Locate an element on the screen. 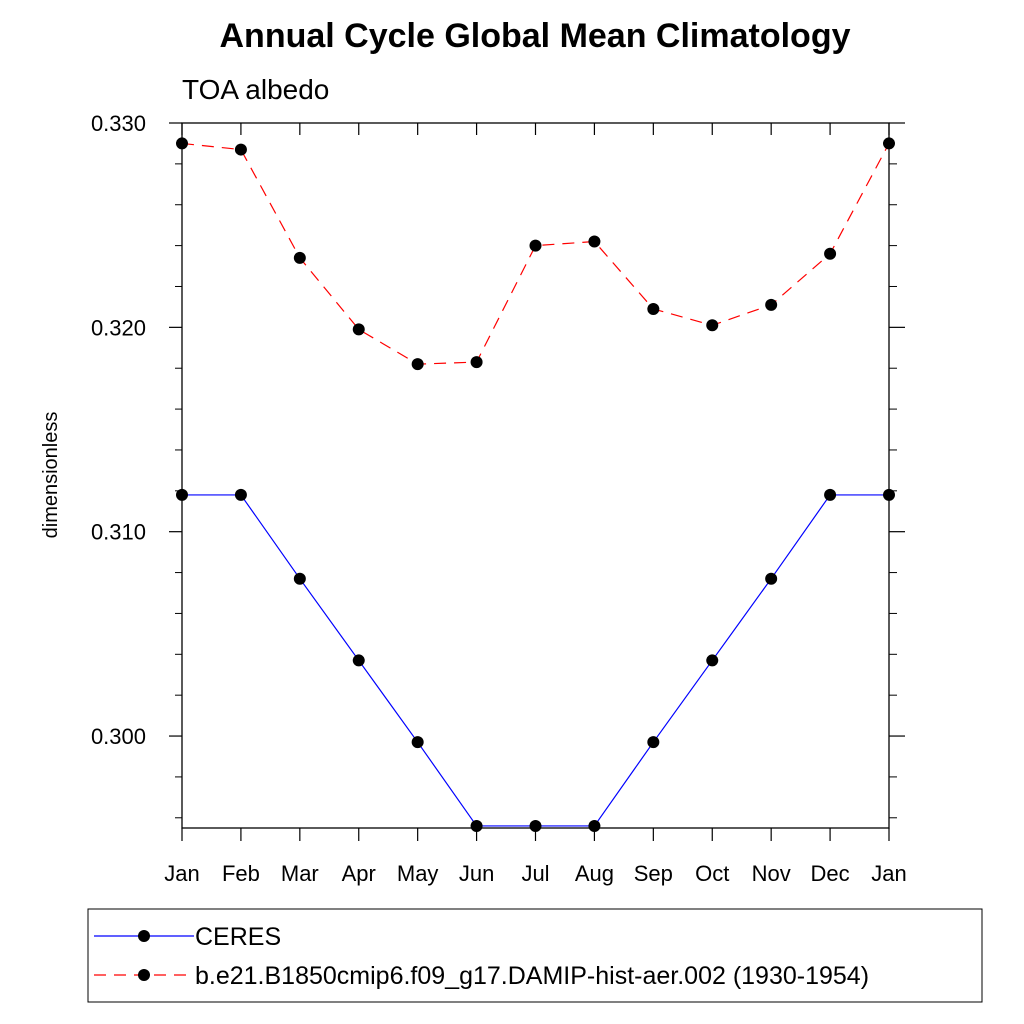  y-tick-label: 0.320 is located at coordinates (118, 327).